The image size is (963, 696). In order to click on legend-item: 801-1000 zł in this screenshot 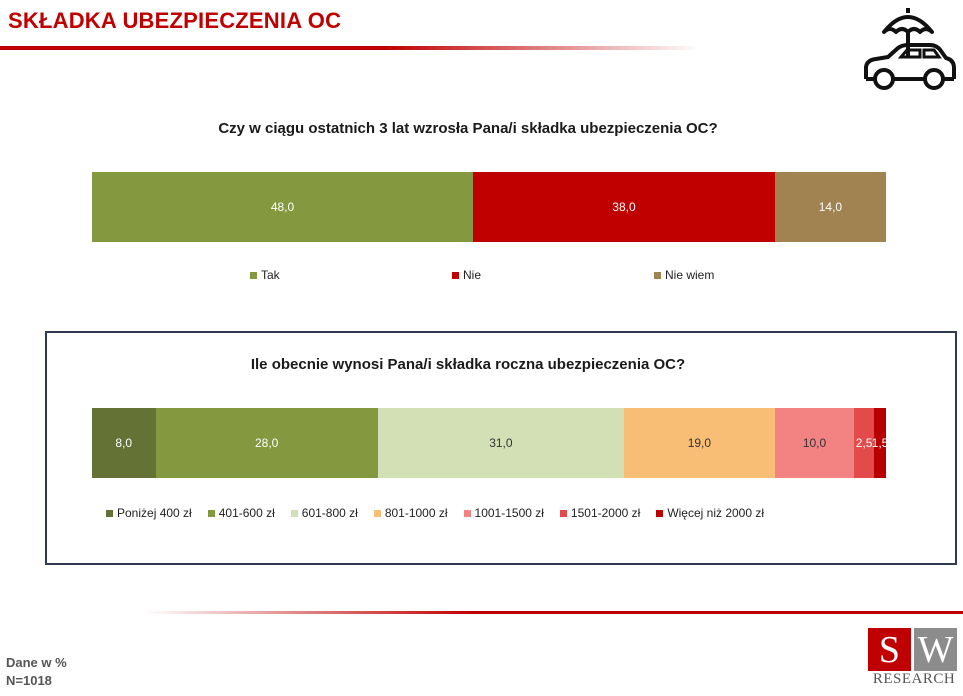, I will do `click(410, 513)`.